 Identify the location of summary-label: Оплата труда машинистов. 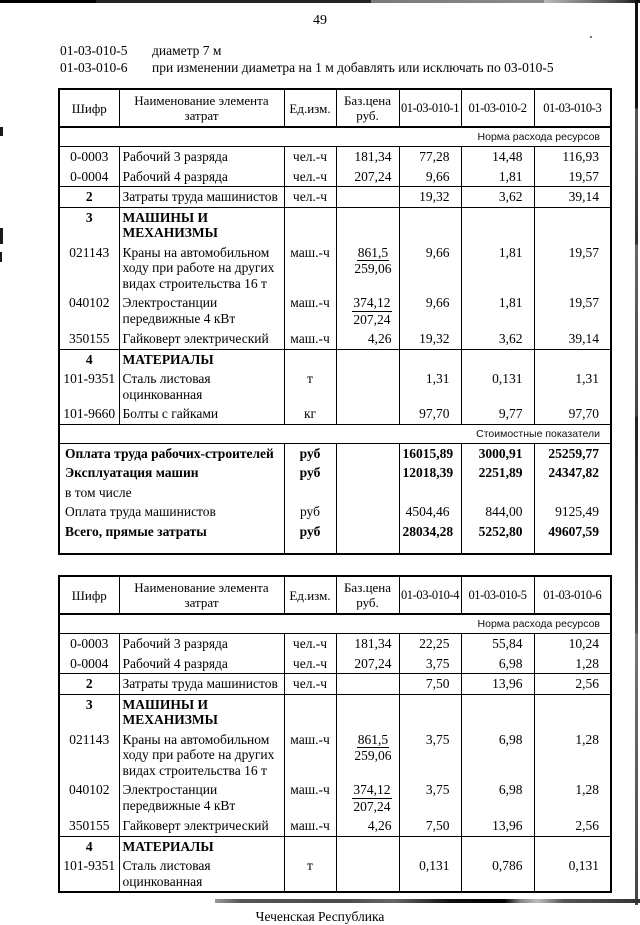
(172, 512).